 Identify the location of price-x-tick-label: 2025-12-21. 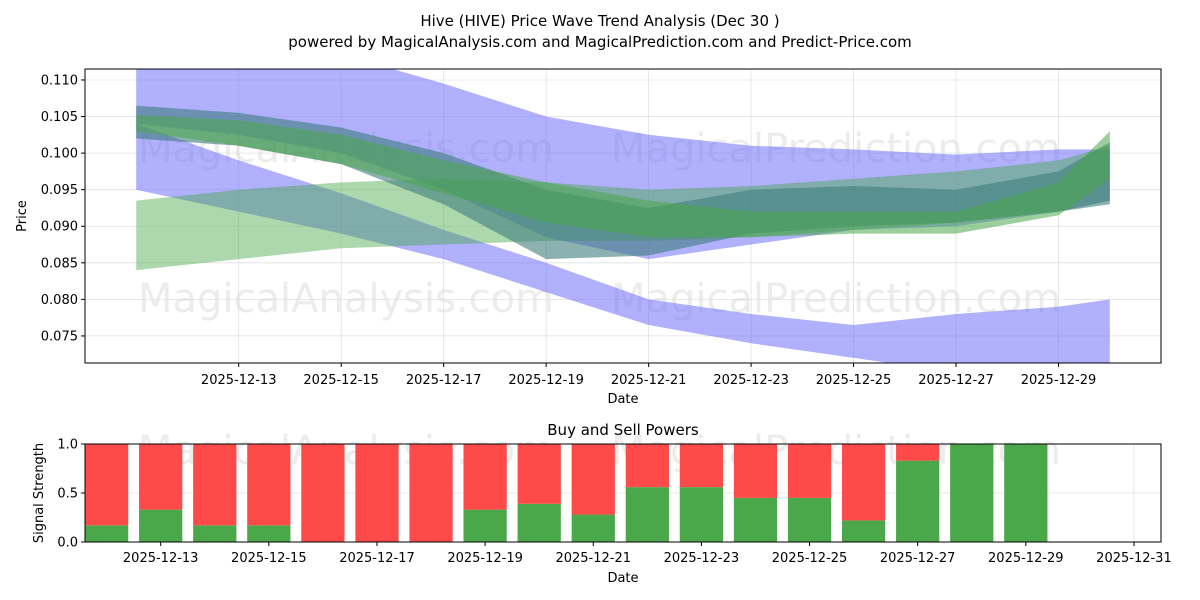
(649, 380).